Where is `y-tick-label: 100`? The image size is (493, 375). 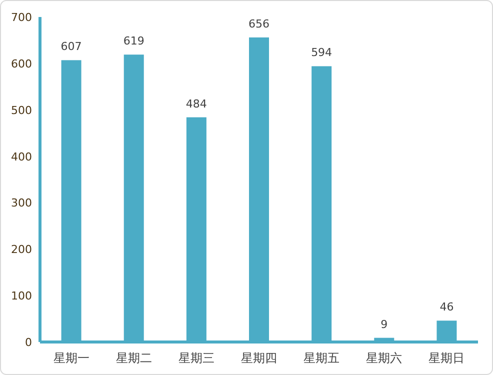 y-tick-label: 100 is located at coordinates (21, 296).